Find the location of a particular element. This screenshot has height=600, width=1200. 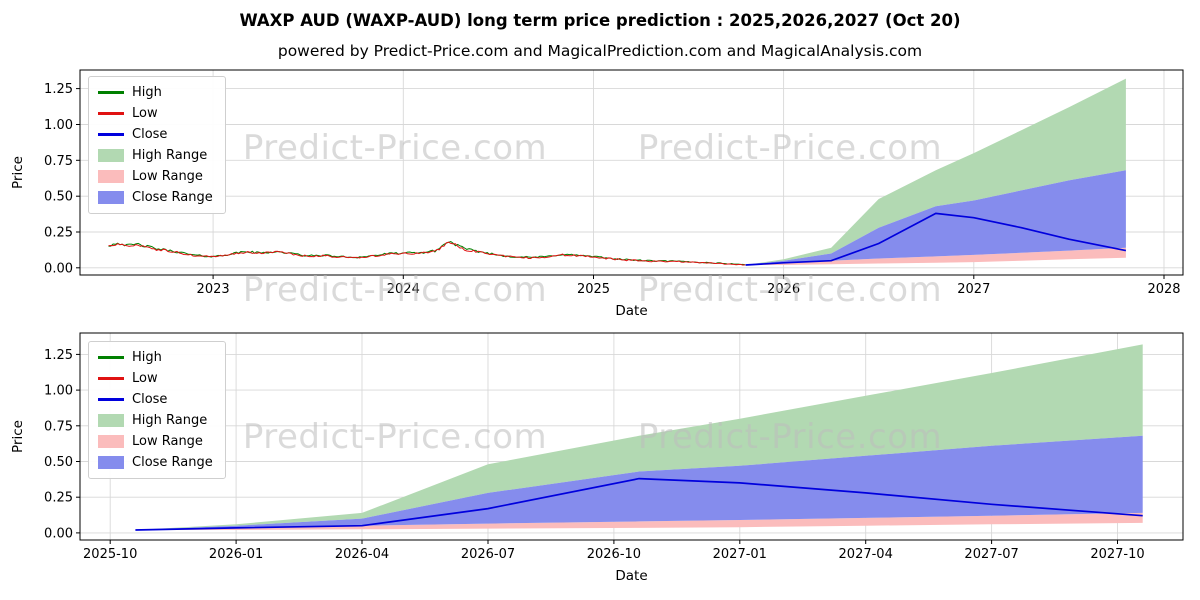

x-tick-label: 2026-01 is located at coordinates (236, 554).